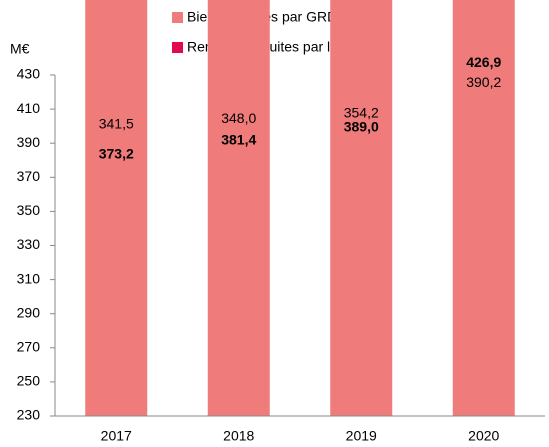  I want to click on total-label: 426,9, so click(483, 62).